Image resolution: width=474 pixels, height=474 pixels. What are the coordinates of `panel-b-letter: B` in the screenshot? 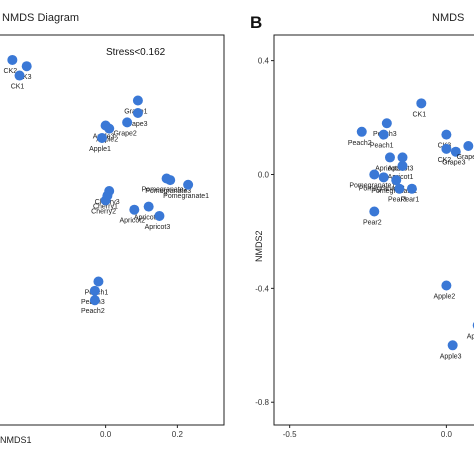 It's located at (256, 22).